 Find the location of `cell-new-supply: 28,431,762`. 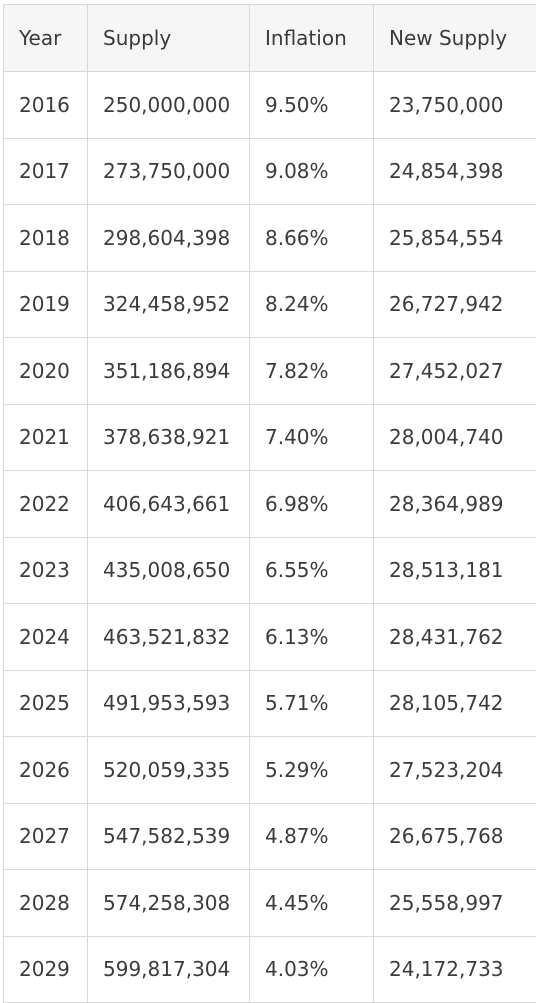

cell-new-supply: 28,431,762 is located at coordinates (455, 637).